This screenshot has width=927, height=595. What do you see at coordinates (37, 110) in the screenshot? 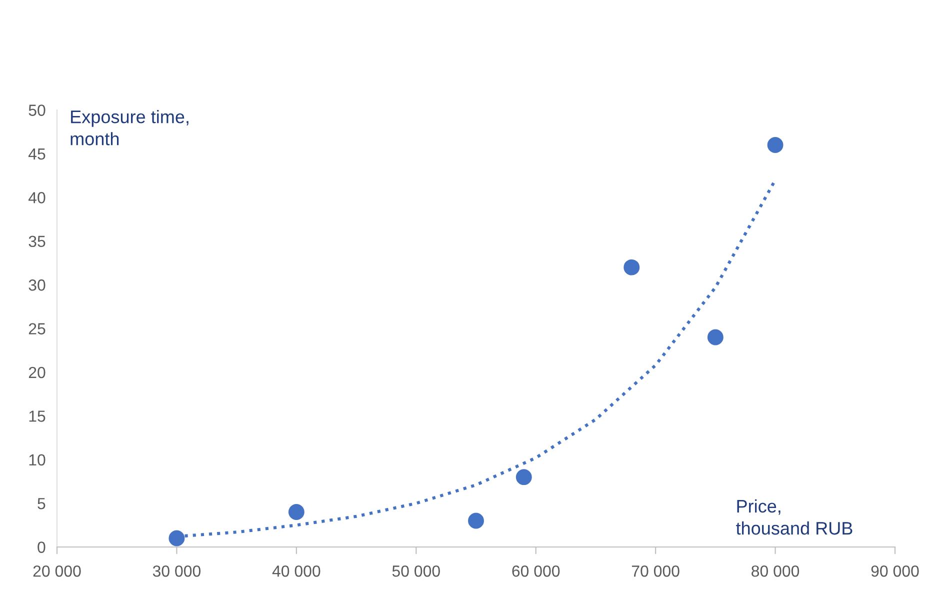
I see `y-tick-label: 50` at bounding box center [37, 110].